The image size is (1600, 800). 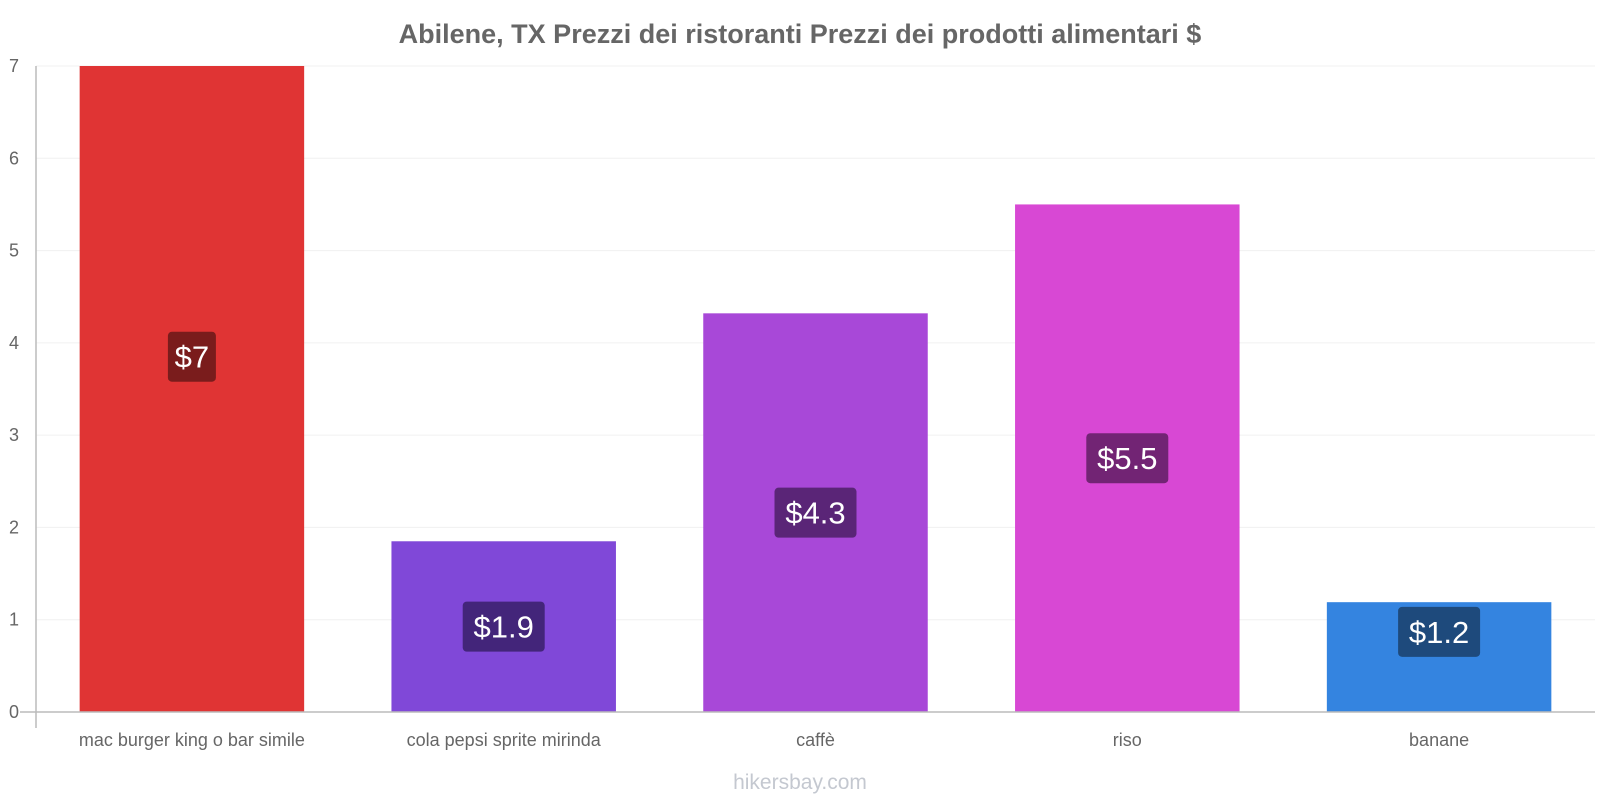 What do you see at coordinates (504, 740) in the screenshot?
I see `x-tick-label: cola pepsi sprite mirinda` at bounding box center [504, 740].